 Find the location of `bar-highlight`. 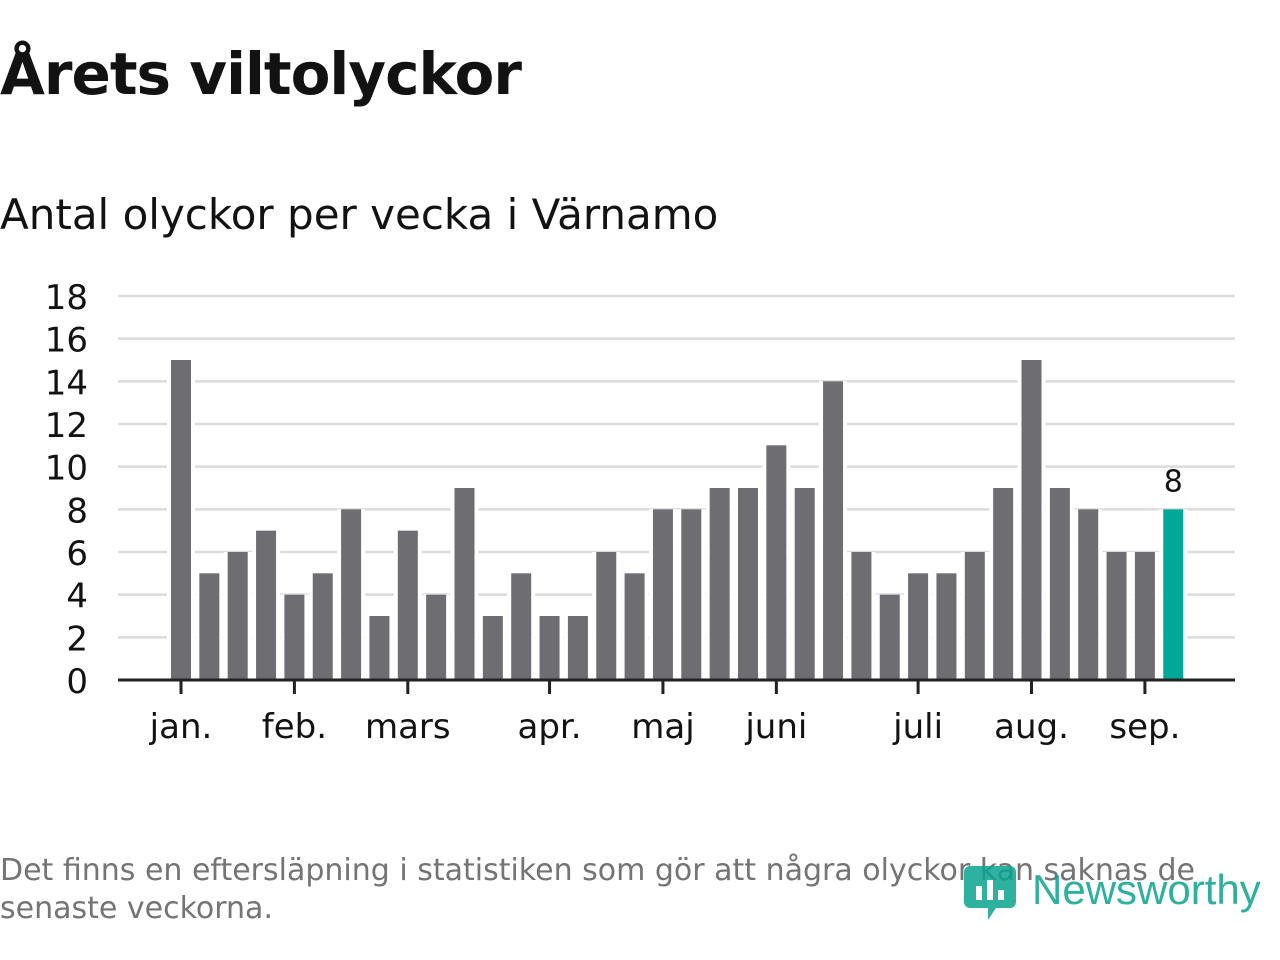

bar-highlight is located at coordinates (1173, 594).